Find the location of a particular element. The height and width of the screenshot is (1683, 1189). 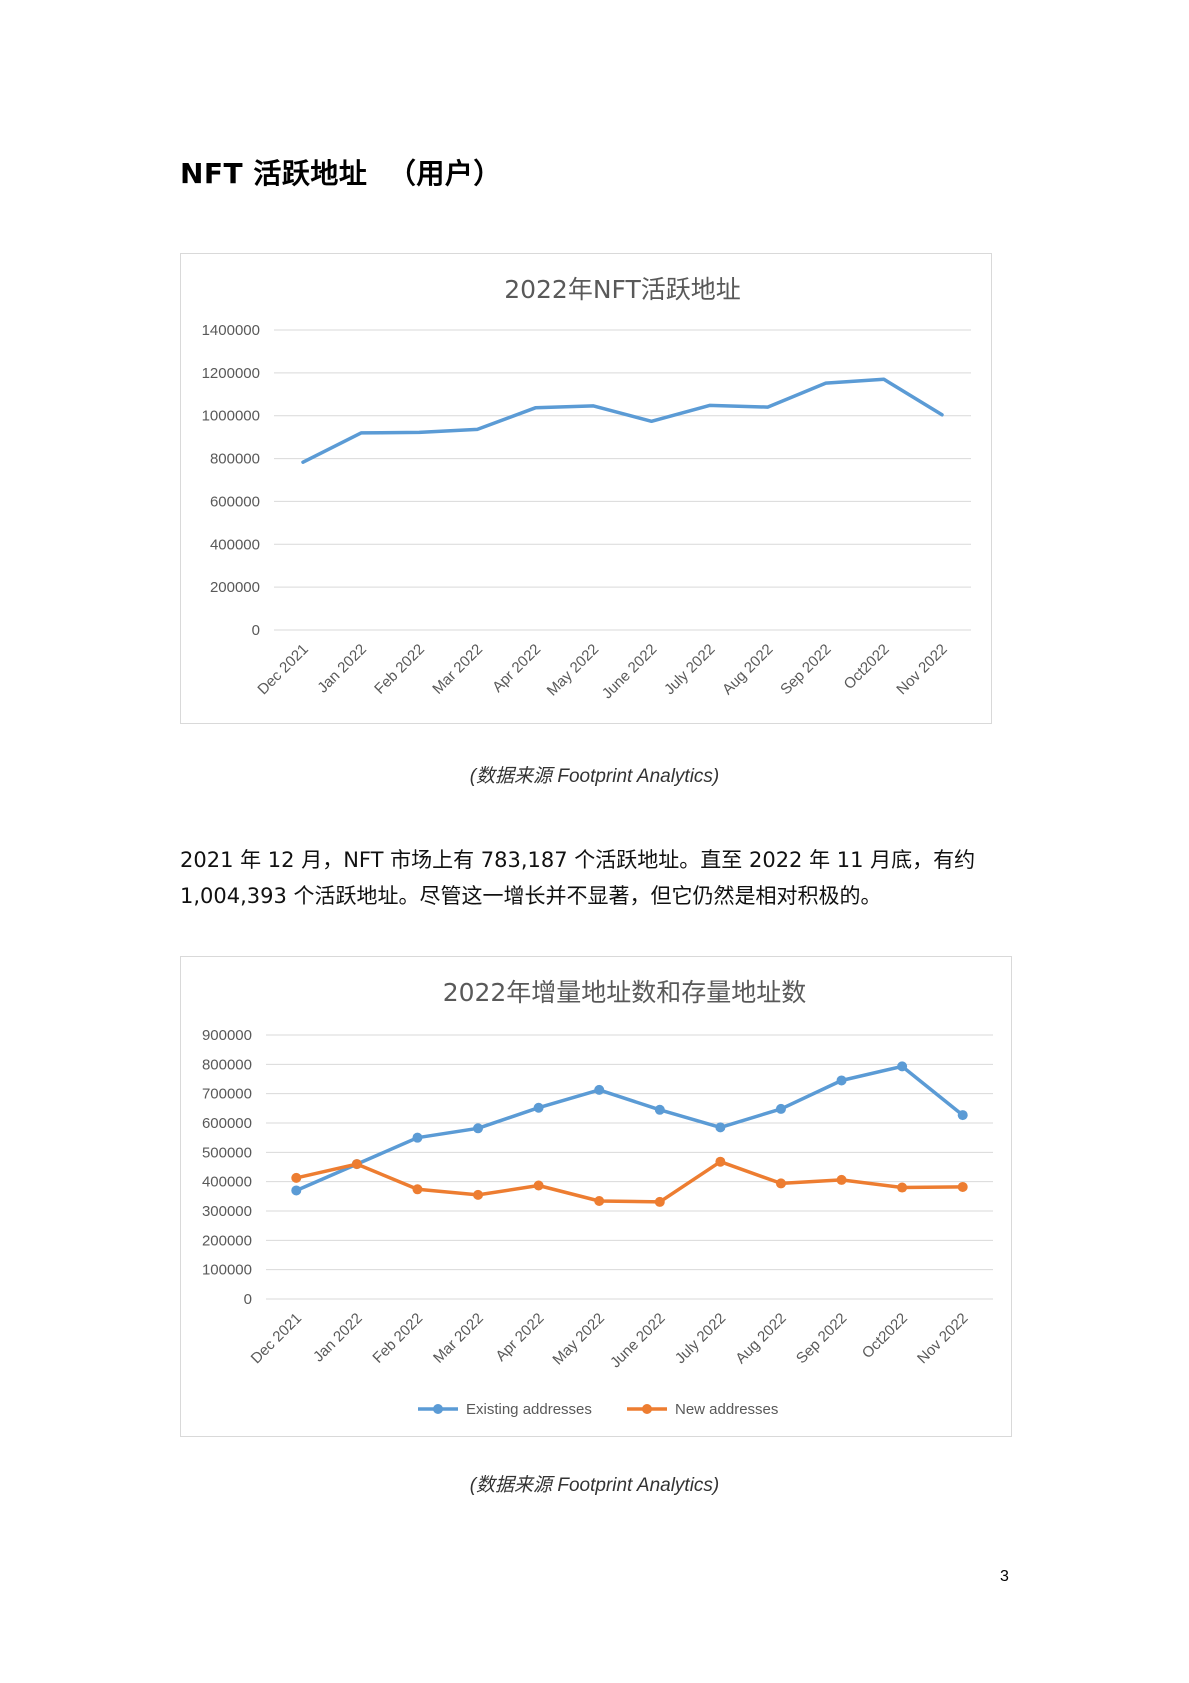

y-tick-label: 1400000 is located at coordinates (231, 330).